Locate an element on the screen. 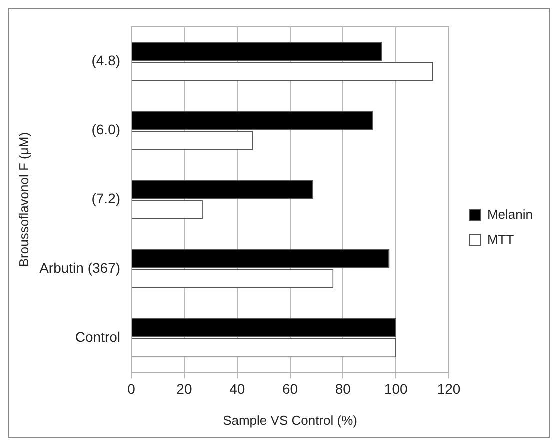 This screenshot has width=560, height=448. x-axis-title: Sample VS Control (%) is located at coordinates (290, 420).